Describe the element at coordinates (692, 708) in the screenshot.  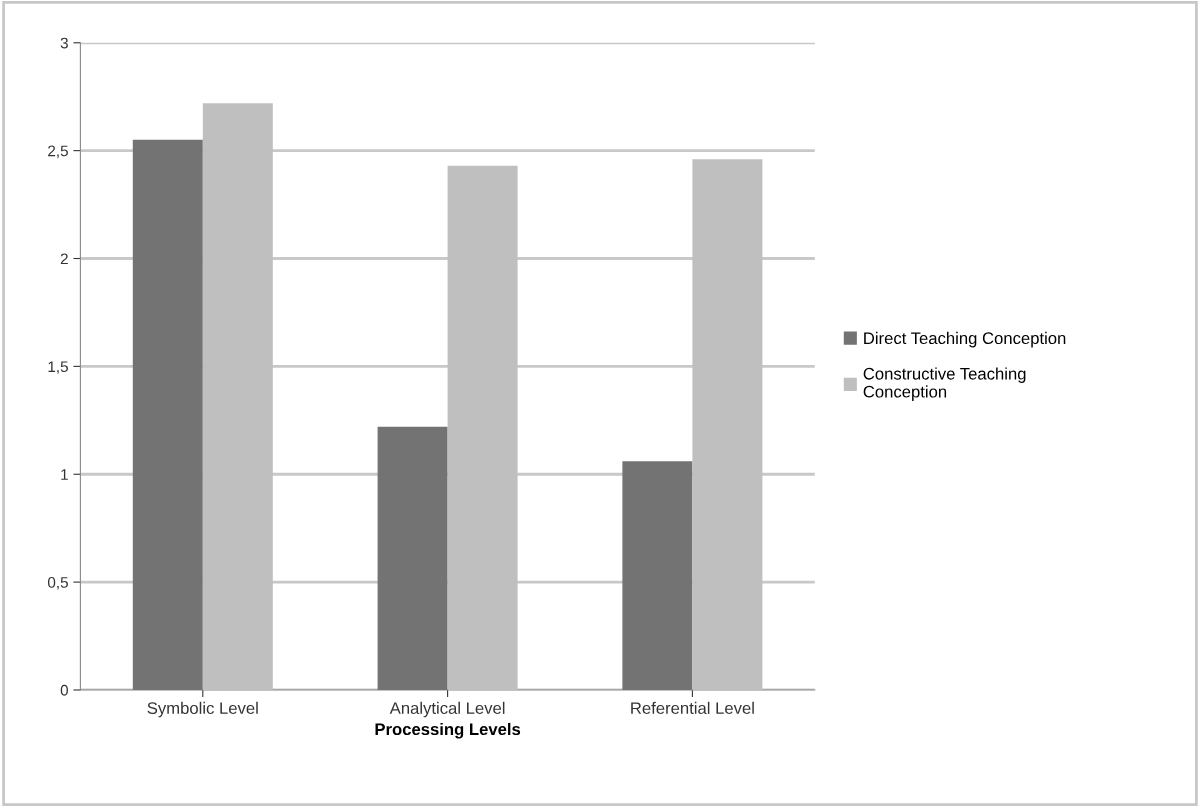
I see `x-tick-label: Referential Level` at that location.